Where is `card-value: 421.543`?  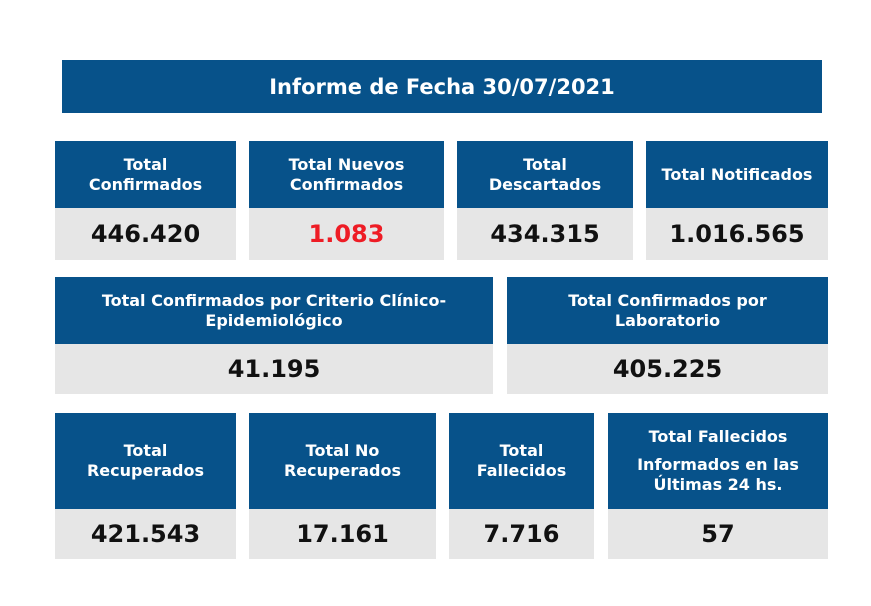 card-value: 421.543 is located at coordinates (145, 534).